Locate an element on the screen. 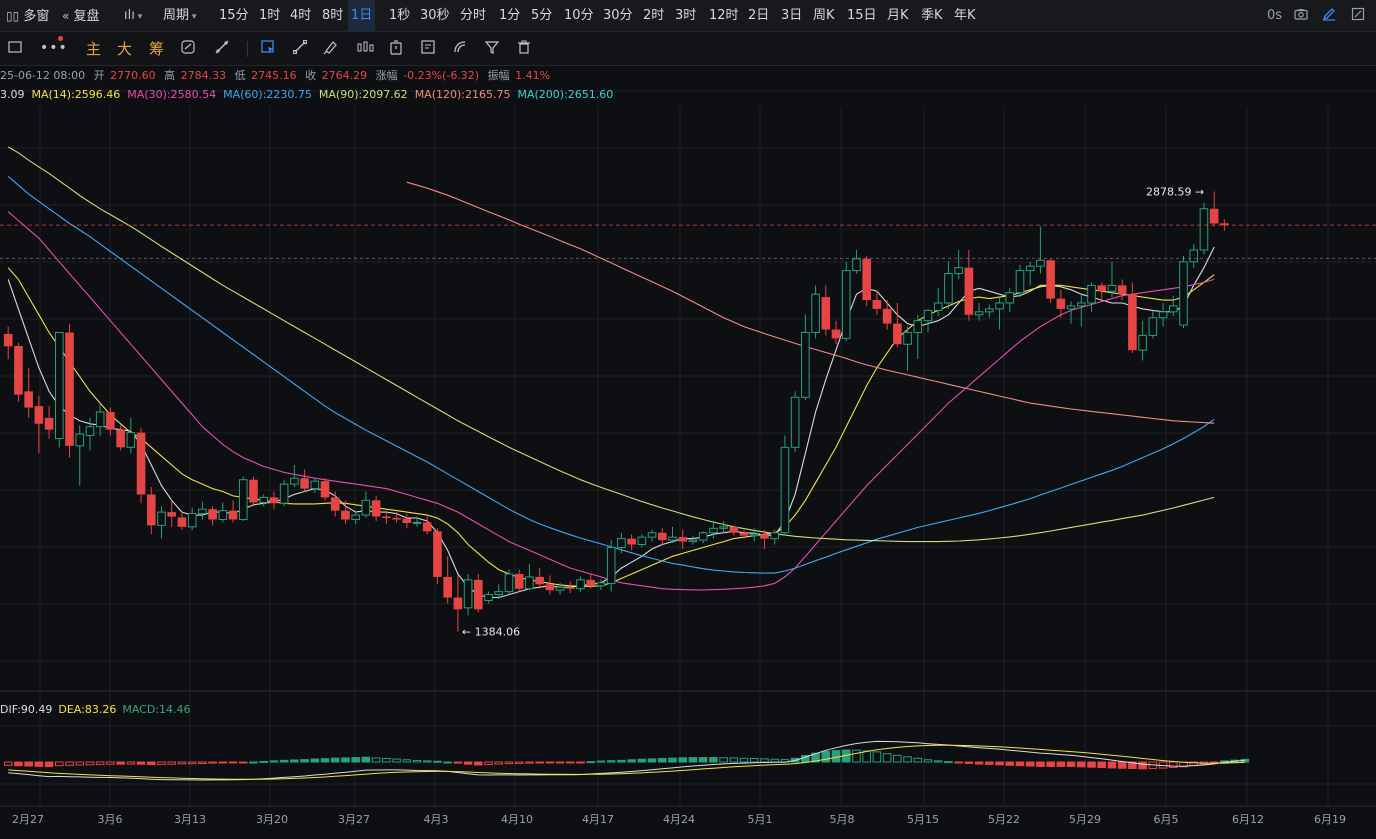 The height and width of the screenshot is (839, 1376). more-icon: ••• is located at coordinates (54, 47).